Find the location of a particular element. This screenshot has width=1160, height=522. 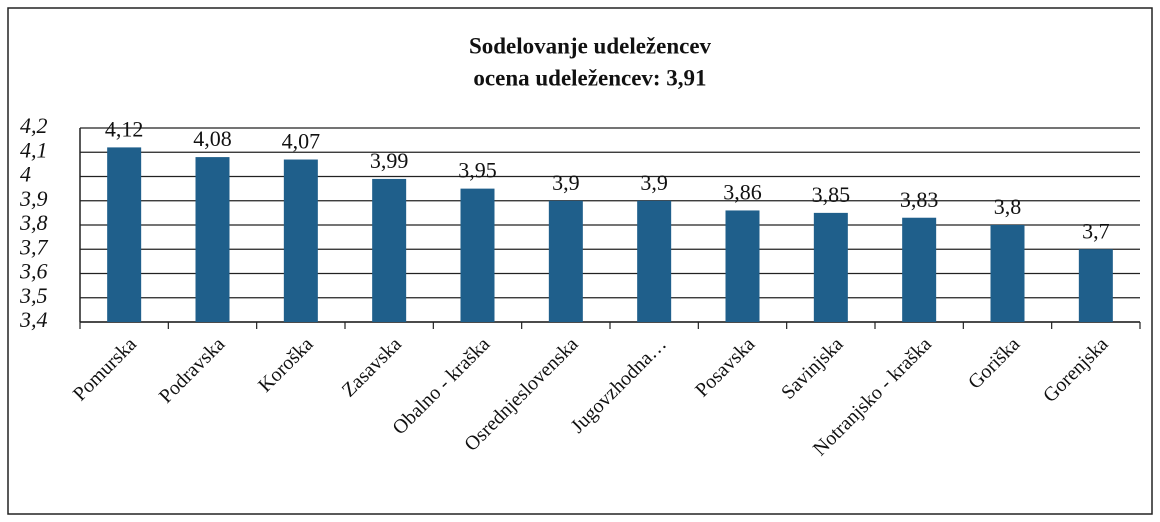

value-label: 3,7 is located at coordinates (1096, 230).